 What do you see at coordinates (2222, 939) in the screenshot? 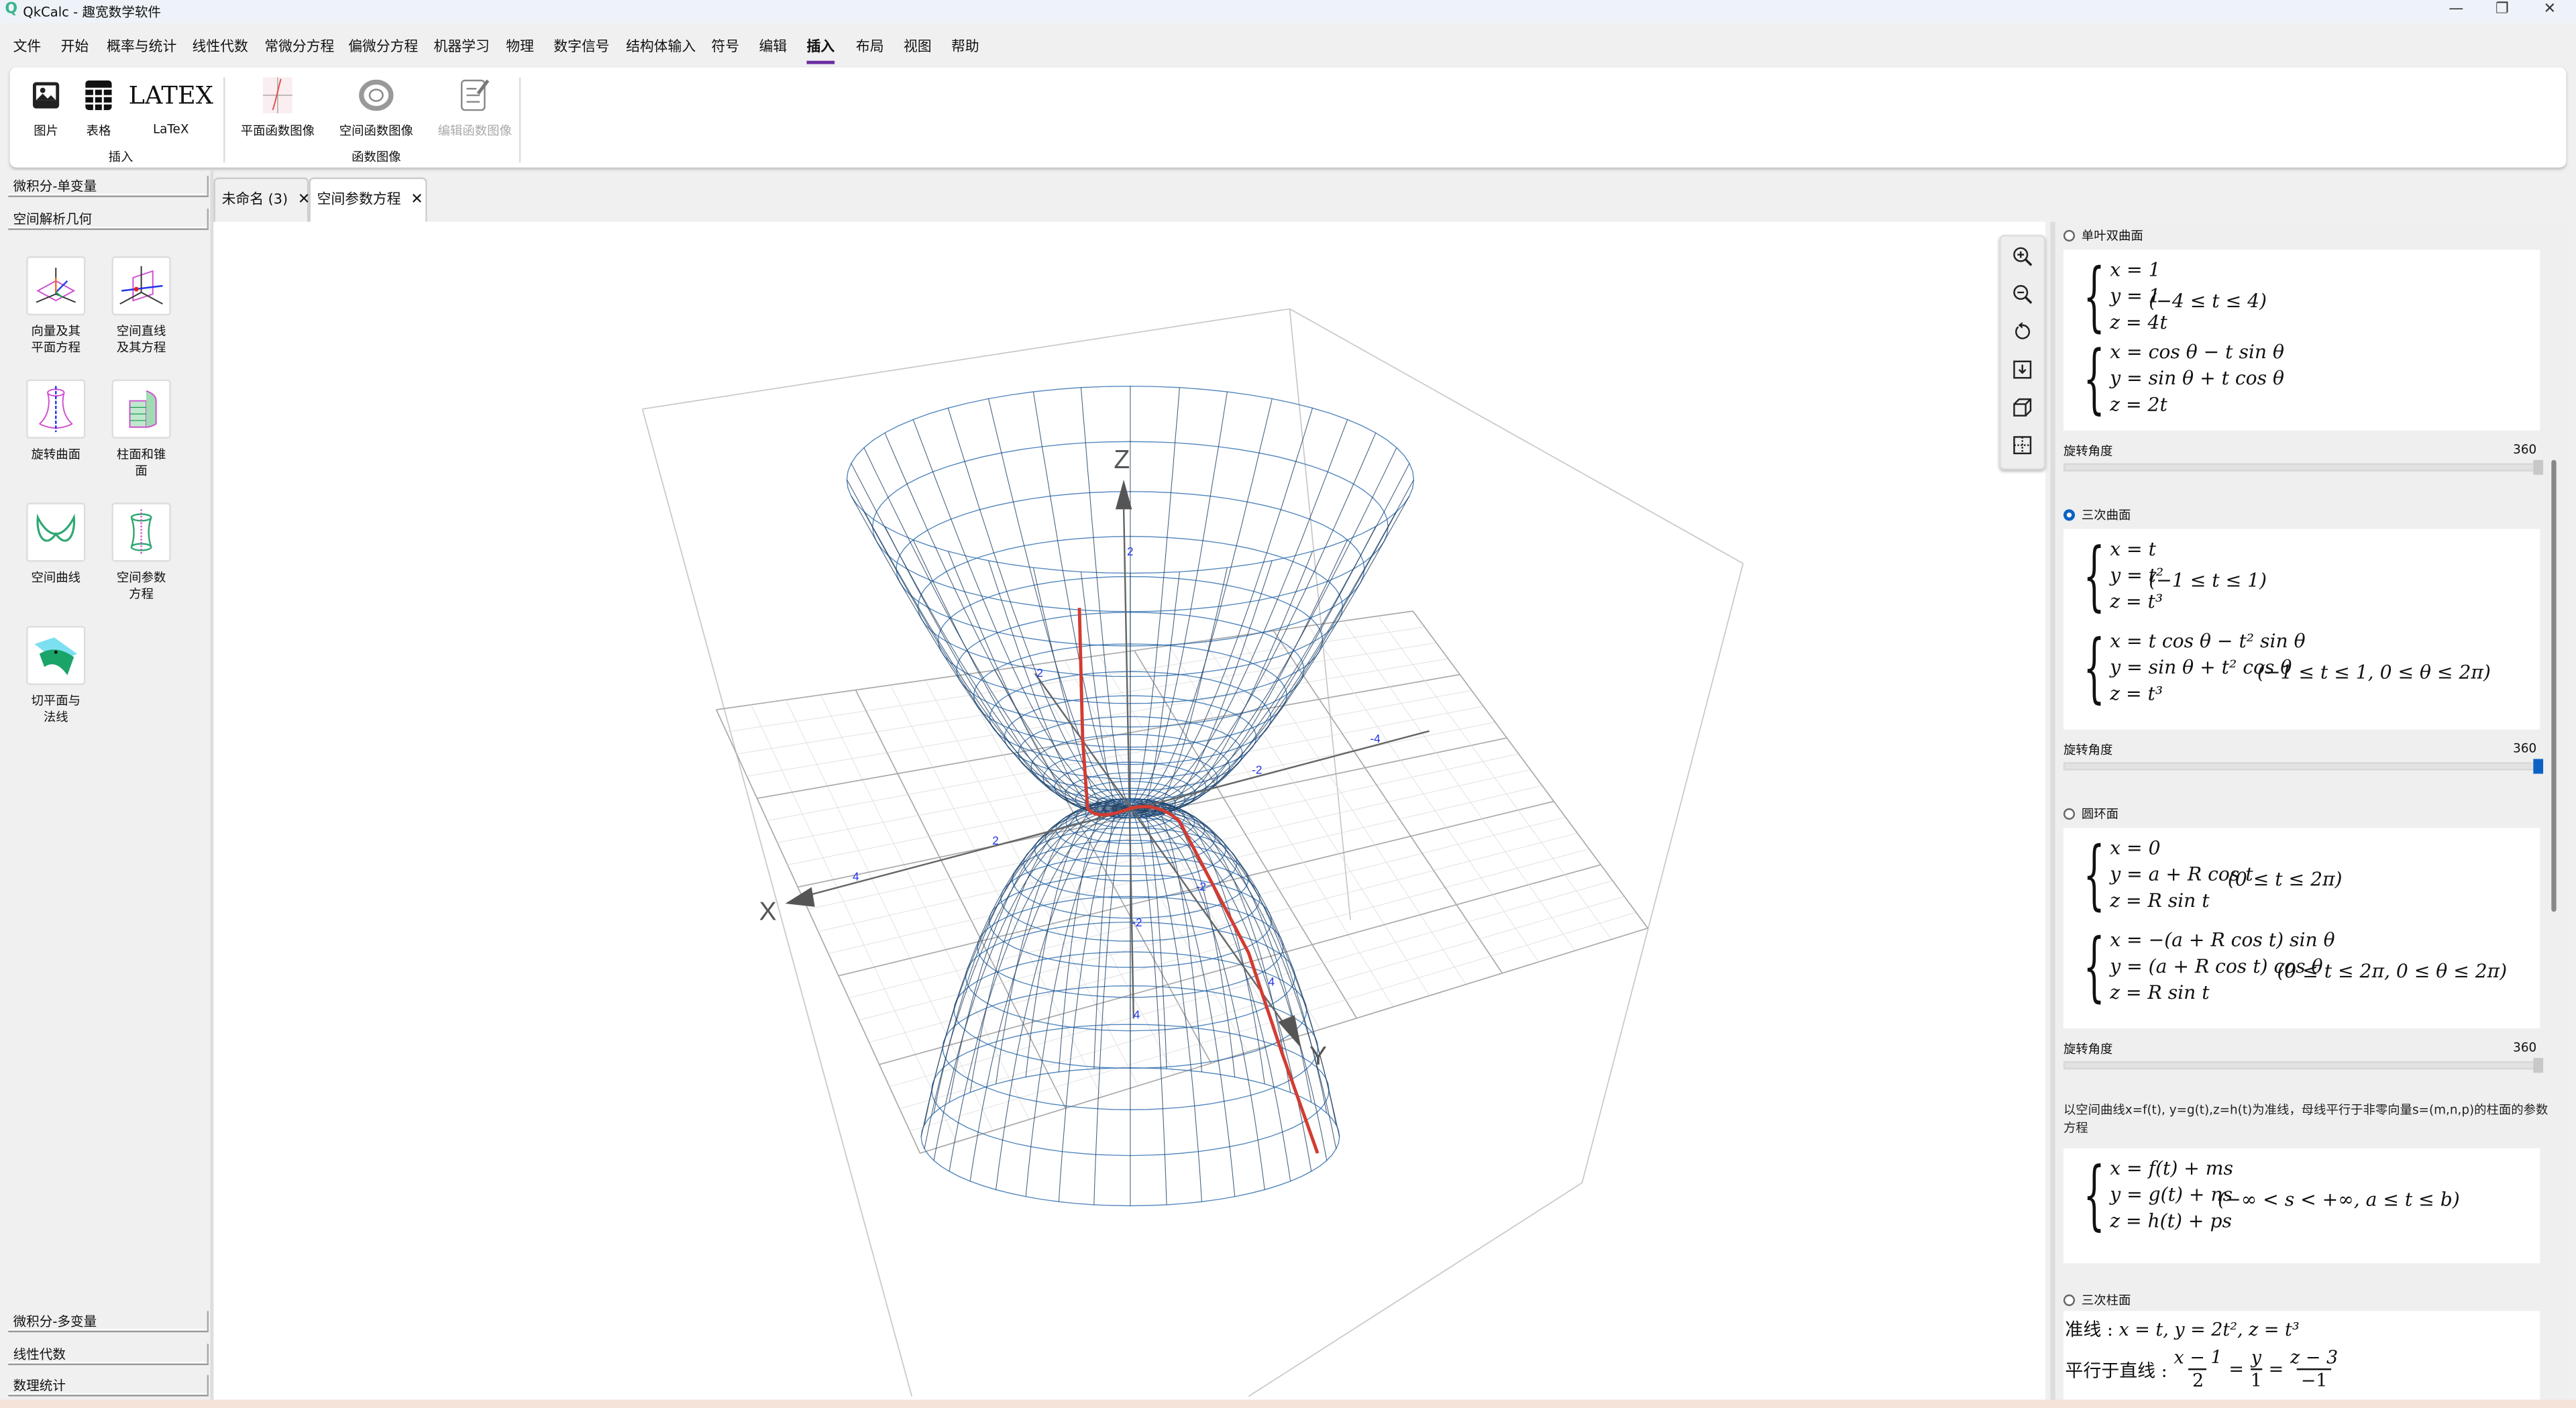
I see `formula-line: x = −(a + R cos t) sin θ` at bounding box center [2222, 939].